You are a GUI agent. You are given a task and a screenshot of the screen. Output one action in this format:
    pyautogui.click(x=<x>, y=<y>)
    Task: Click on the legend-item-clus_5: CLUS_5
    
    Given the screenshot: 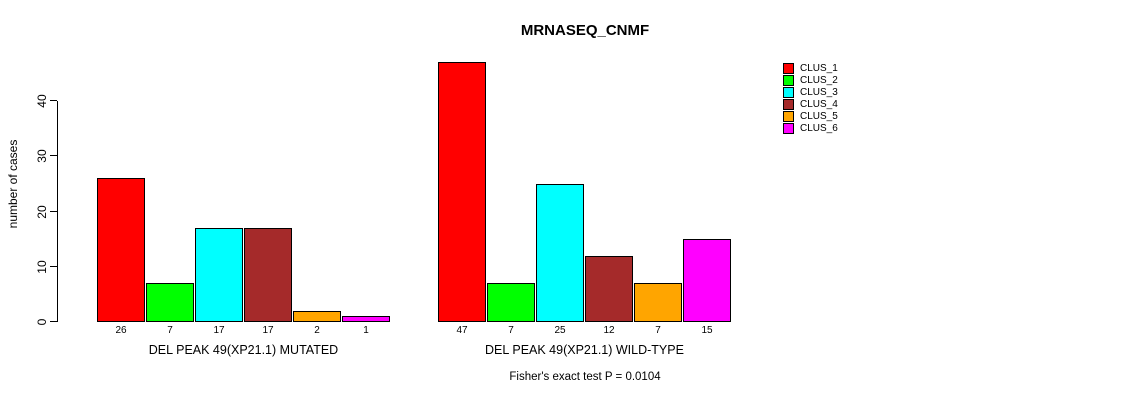 What is the action you would take?
    pyautogui.click(x=810, y=116)
    